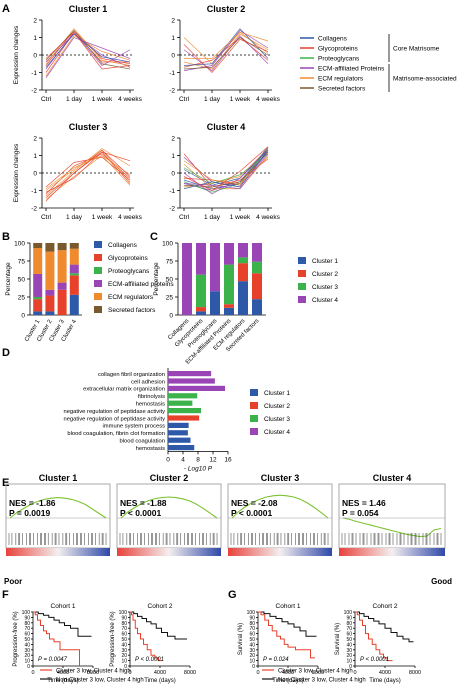 Image resolution: width=457 pixels, height=685 pixels. Describe the element at coordinates (35, 21) in the screenshot. I see `y-tick-label: 2` at that location.